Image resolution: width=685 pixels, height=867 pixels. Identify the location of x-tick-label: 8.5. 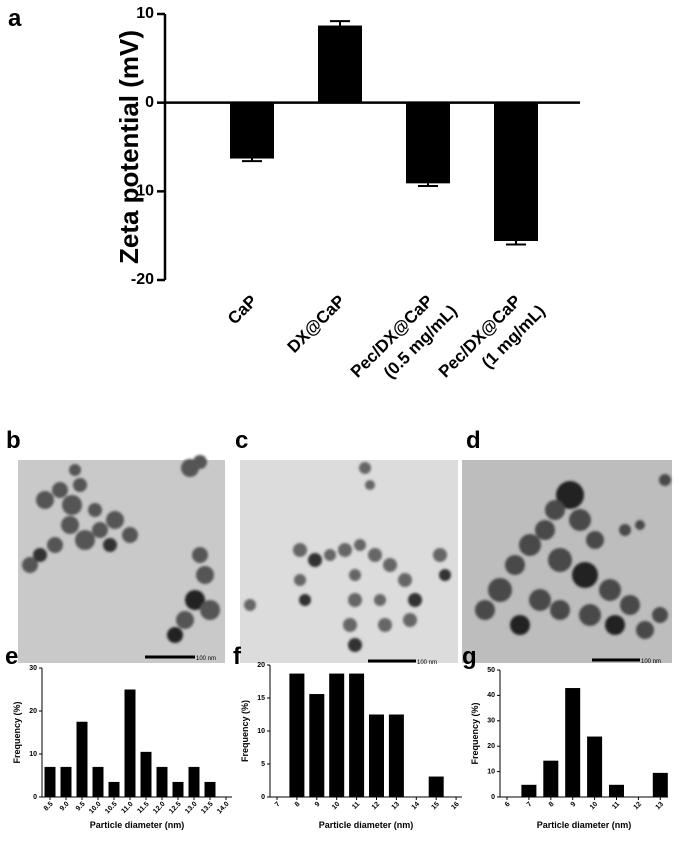
(49, 807).